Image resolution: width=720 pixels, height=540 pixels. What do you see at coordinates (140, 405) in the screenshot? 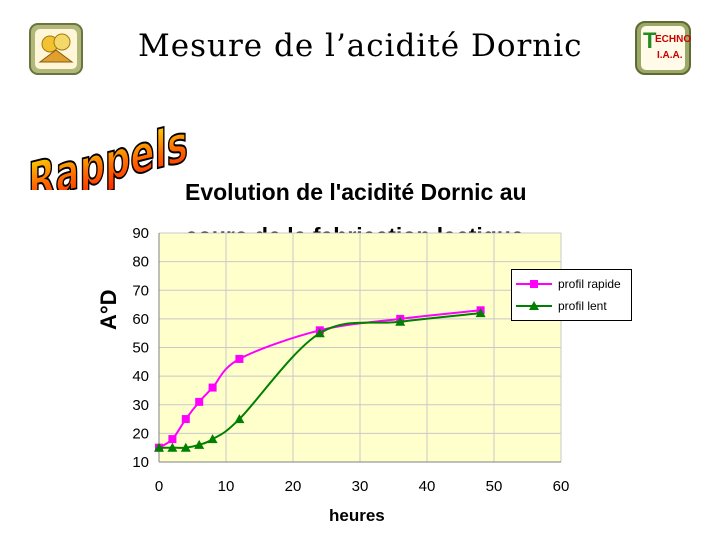
I see `y-tick-label: 30` at bounding box center [140, 405].